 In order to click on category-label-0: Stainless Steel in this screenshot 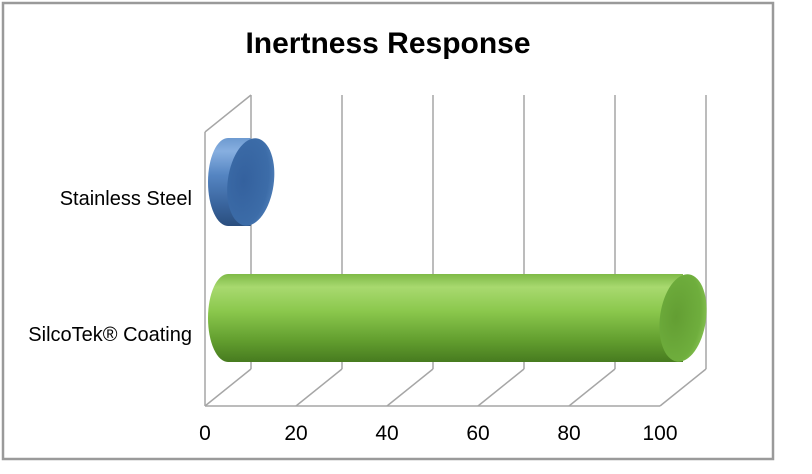, I will do `click(126, 199)`.